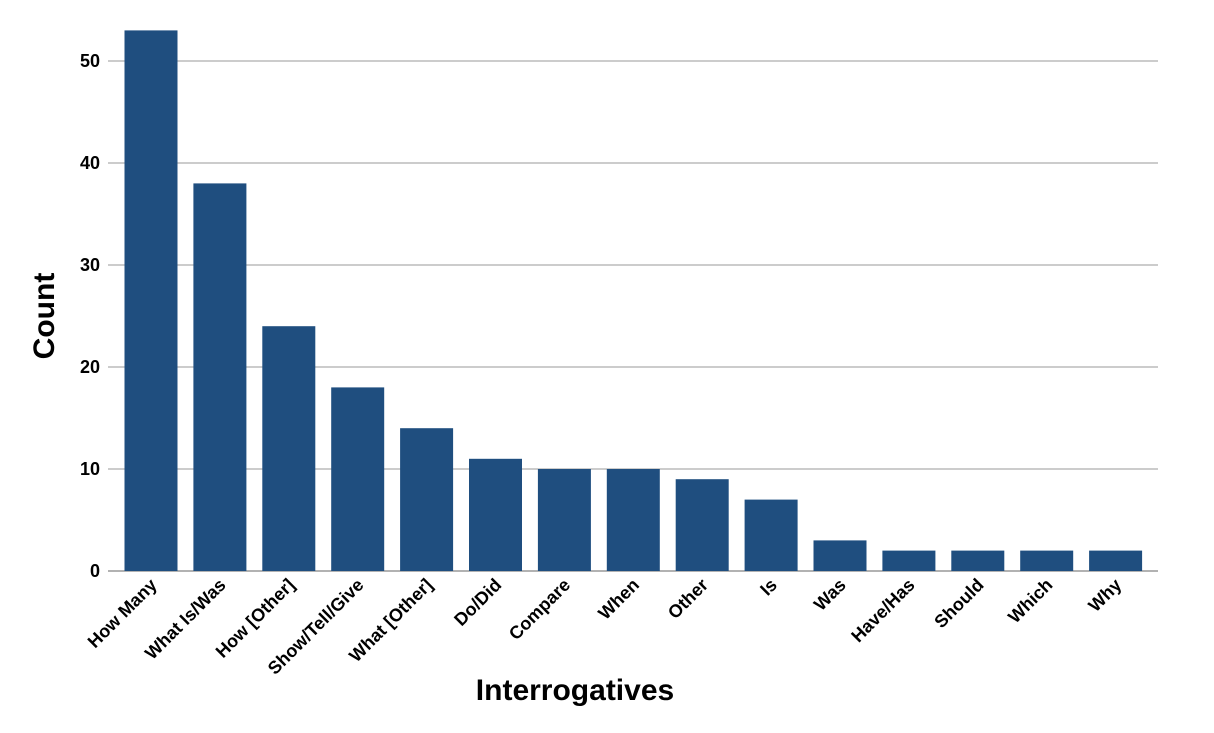 Image resolution: width=1214 pixels, height=733 pixels. I want to click on y-axis-title: Count, so click(44, 316).